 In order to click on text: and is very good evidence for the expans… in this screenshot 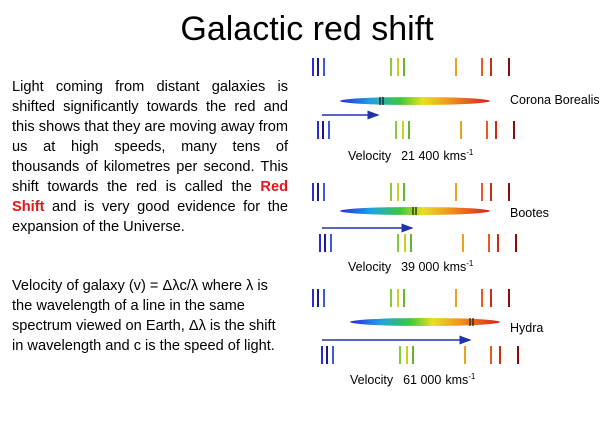, I will do `click(150, 217)`.